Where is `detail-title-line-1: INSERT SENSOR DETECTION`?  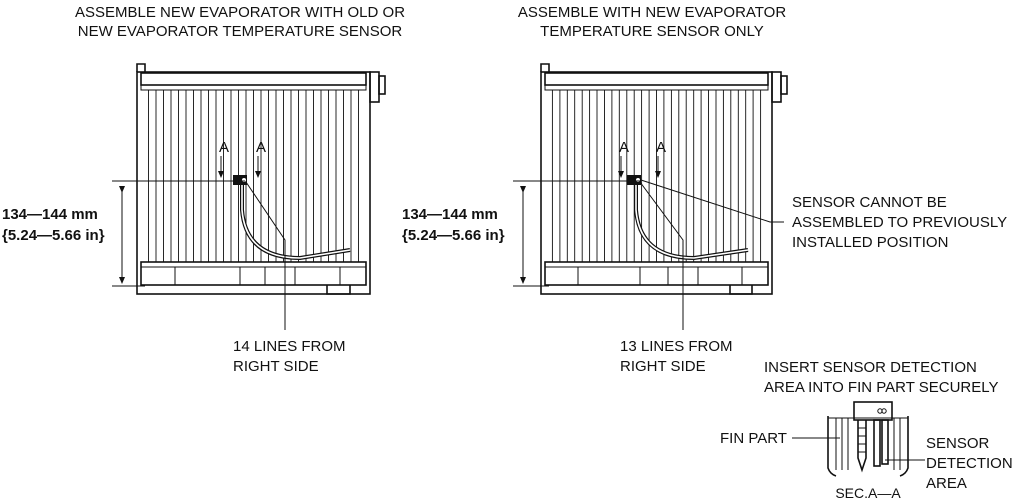 detail-title-line-1: INSERT SENSOR DETECTION is located at coordinates (870, 367).